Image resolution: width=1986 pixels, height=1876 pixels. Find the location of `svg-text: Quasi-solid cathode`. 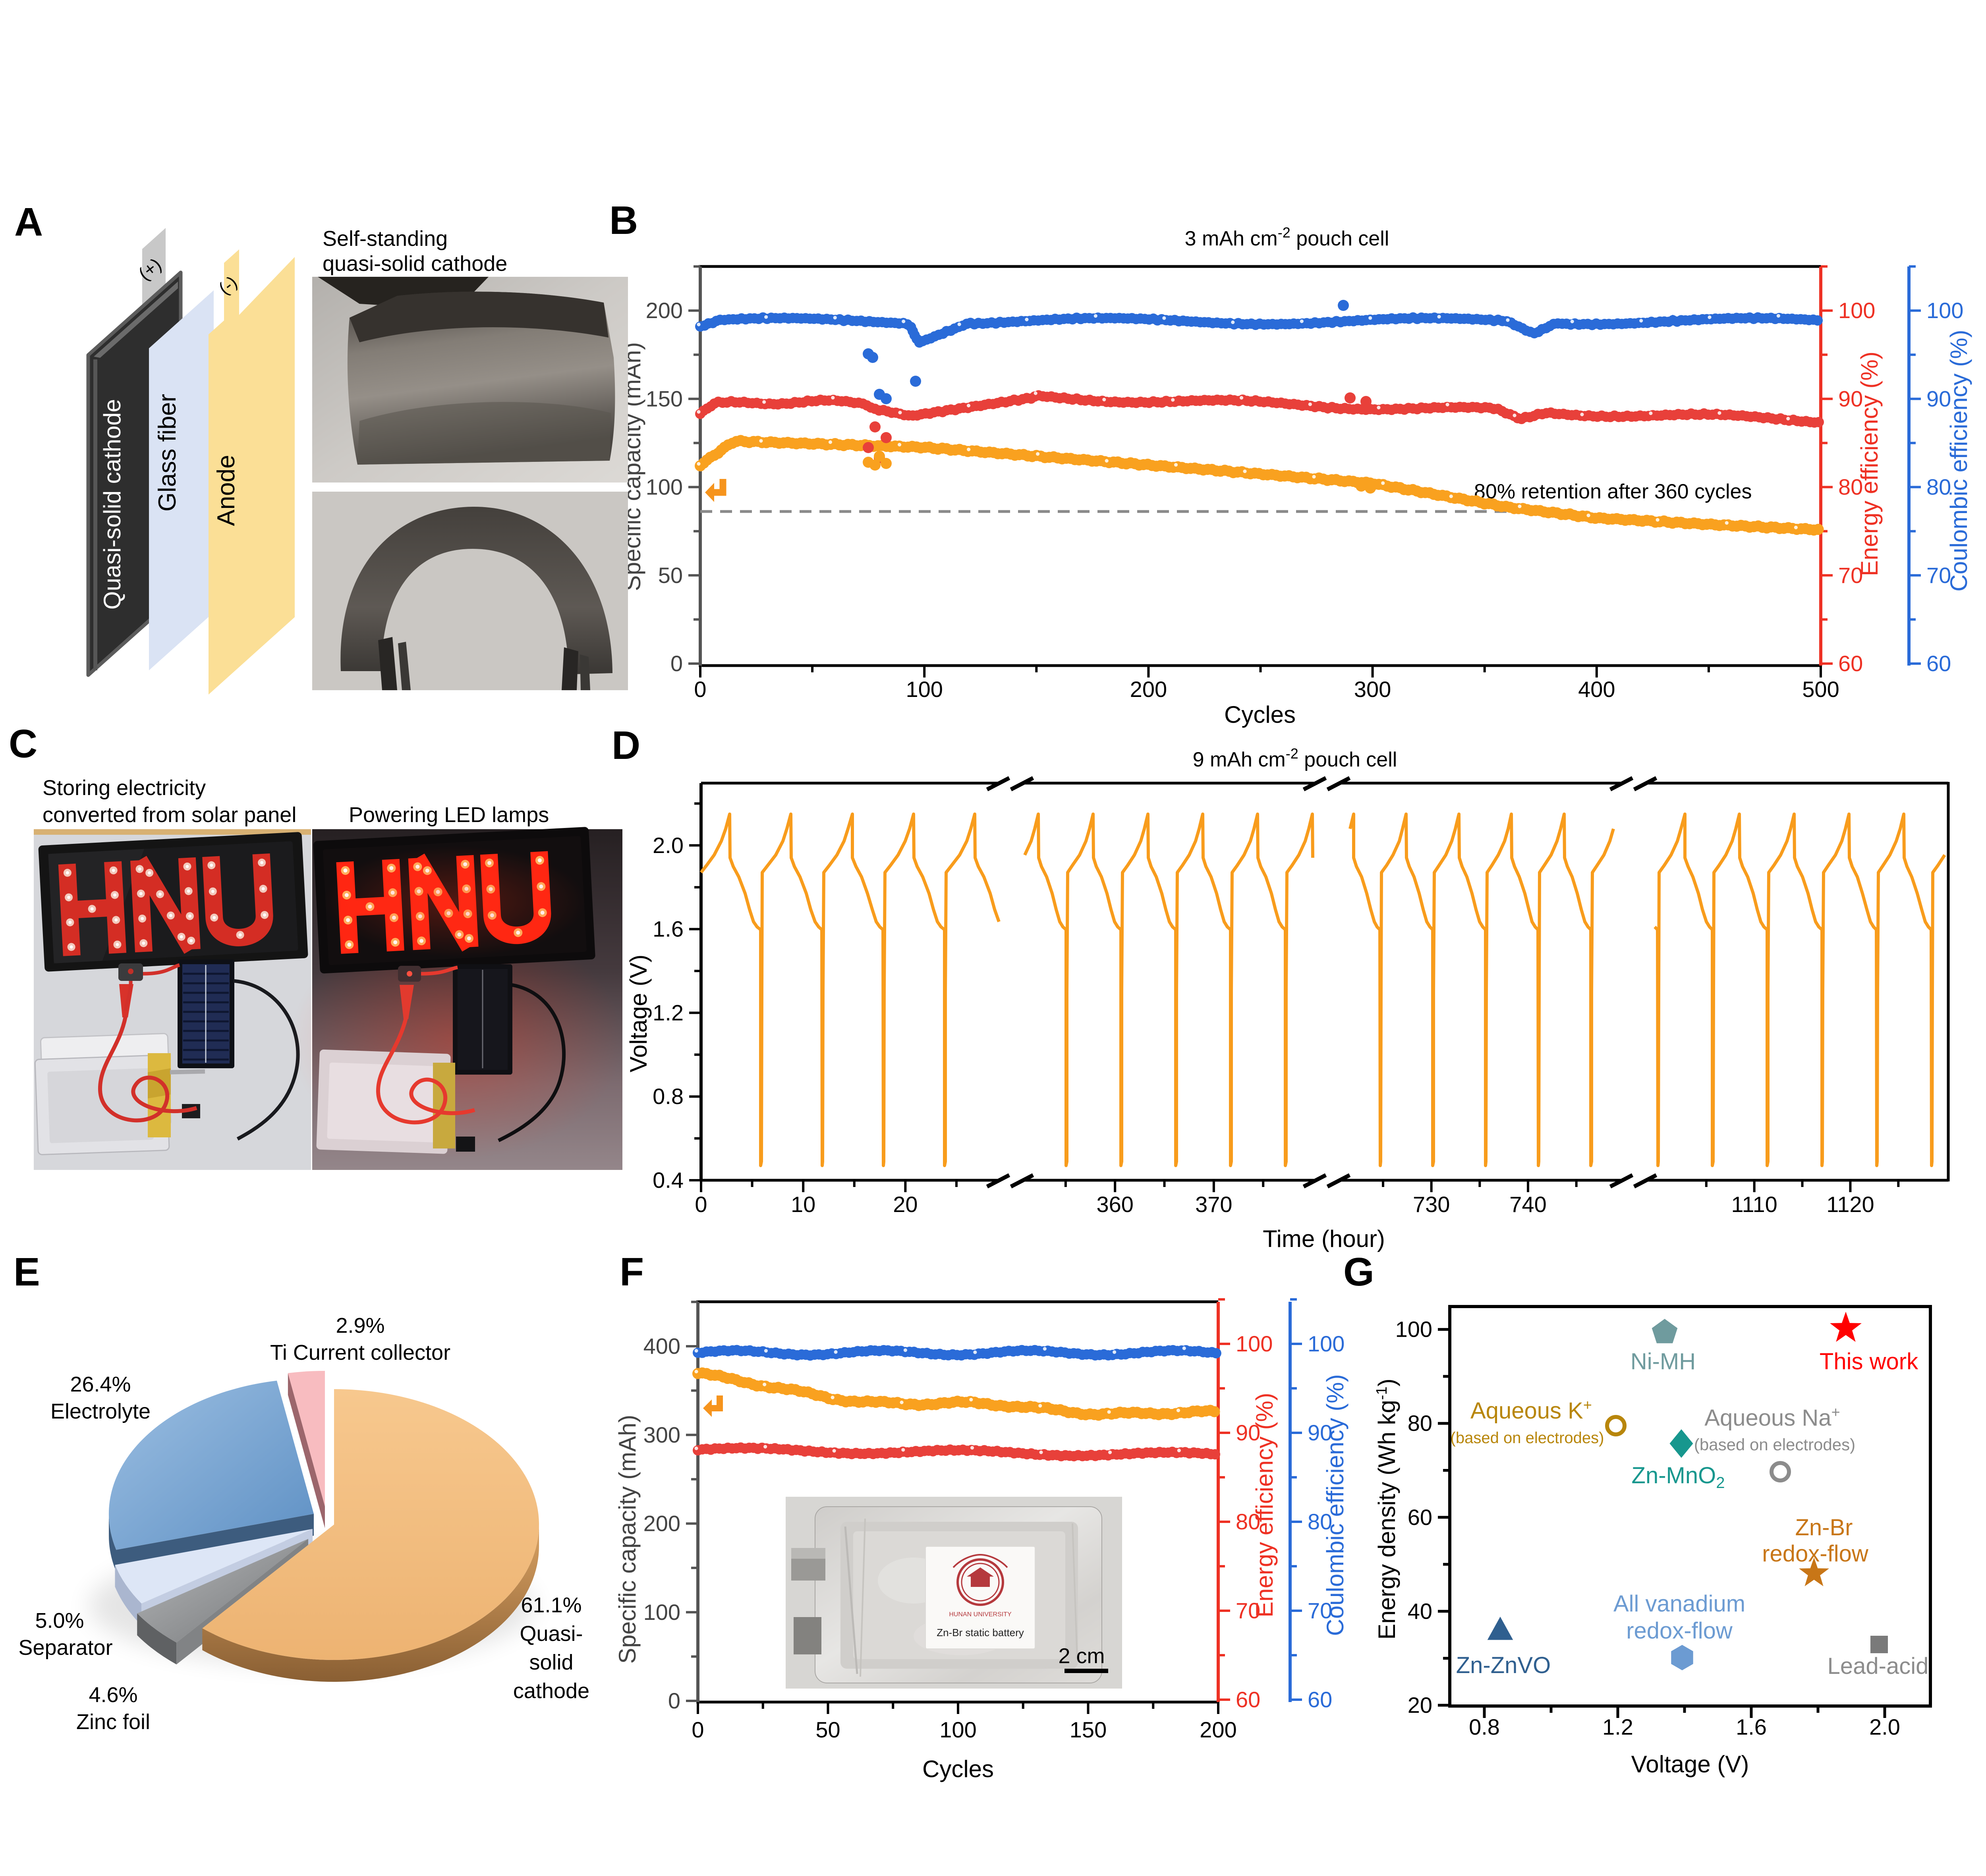

svg-text: Quasi-solid cathode is located at coordinates (112, 504).